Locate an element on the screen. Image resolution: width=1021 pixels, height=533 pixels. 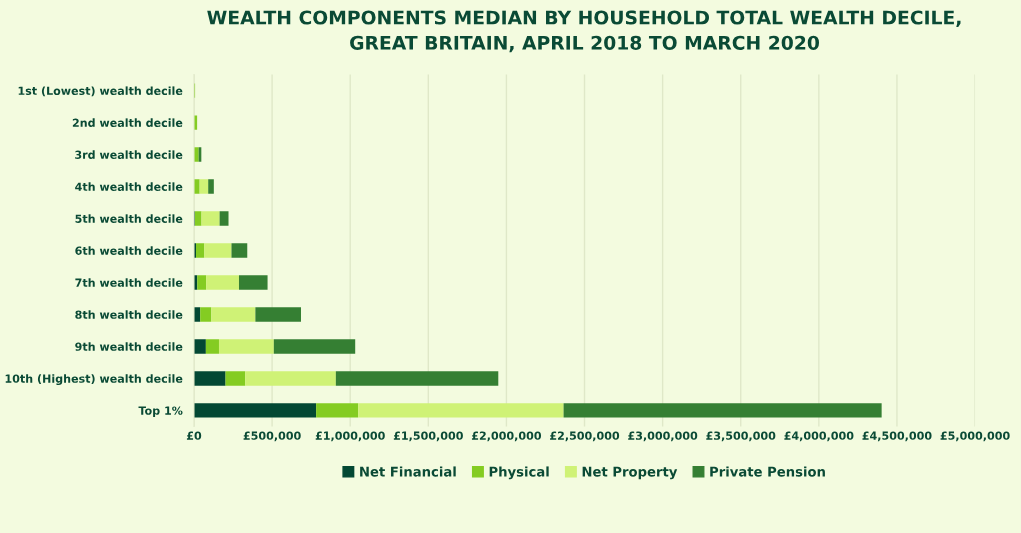
legend-label: Physical is located at coordinates (519, 473).